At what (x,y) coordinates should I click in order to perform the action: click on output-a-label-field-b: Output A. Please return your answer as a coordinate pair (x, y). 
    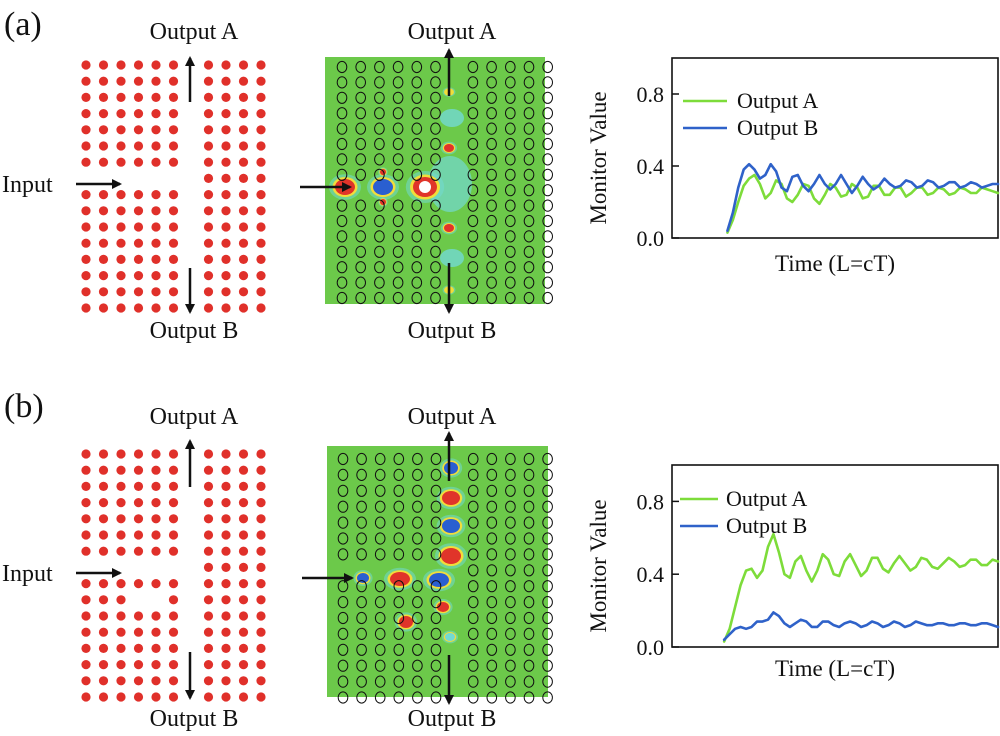
    Looking at the image, I should click on (452, 417).